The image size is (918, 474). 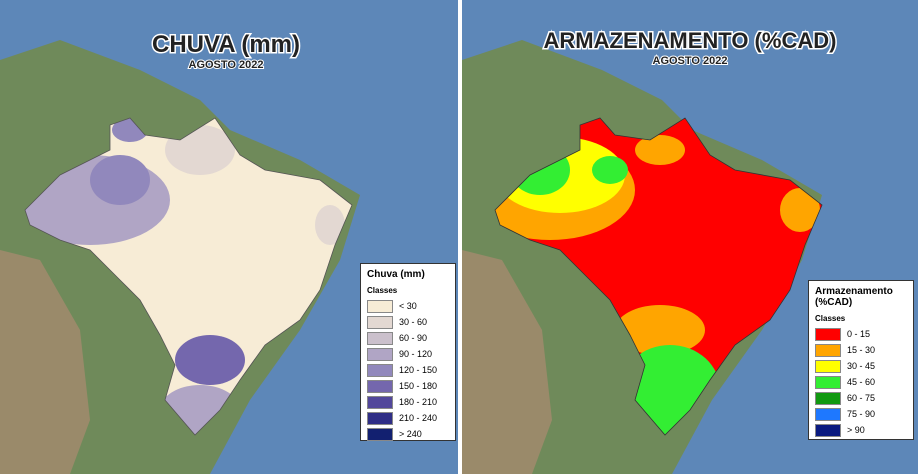 I want to click on legend-title: Armazenamento (%CAD), so click(x=854, y=297).